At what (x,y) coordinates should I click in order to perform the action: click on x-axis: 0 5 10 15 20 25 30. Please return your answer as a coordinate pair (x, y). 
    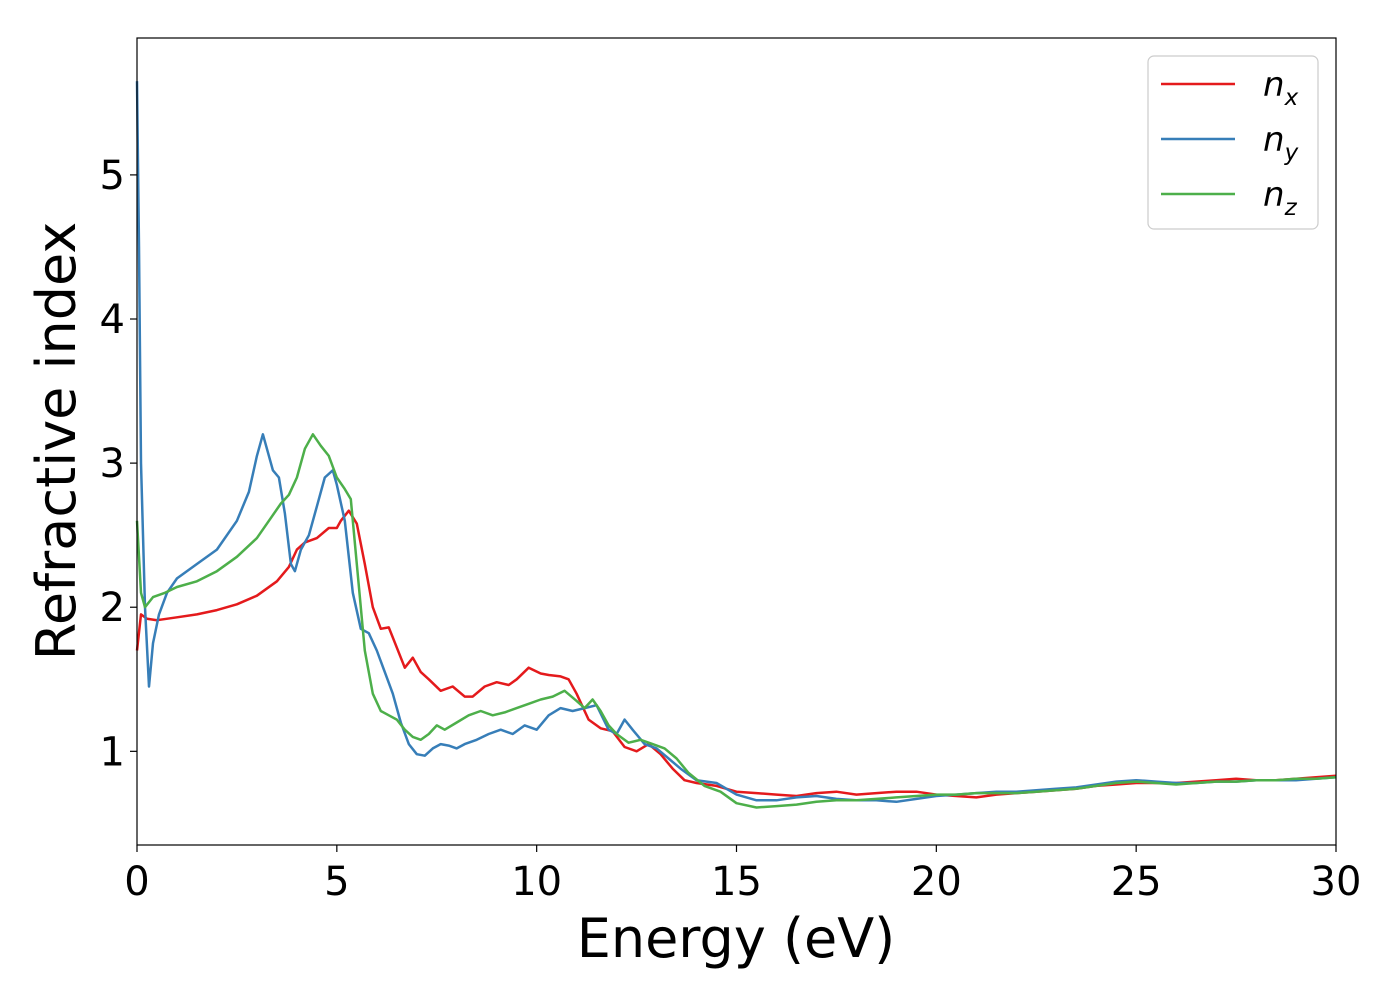
    Looking at the image, I should click on (742, 875).